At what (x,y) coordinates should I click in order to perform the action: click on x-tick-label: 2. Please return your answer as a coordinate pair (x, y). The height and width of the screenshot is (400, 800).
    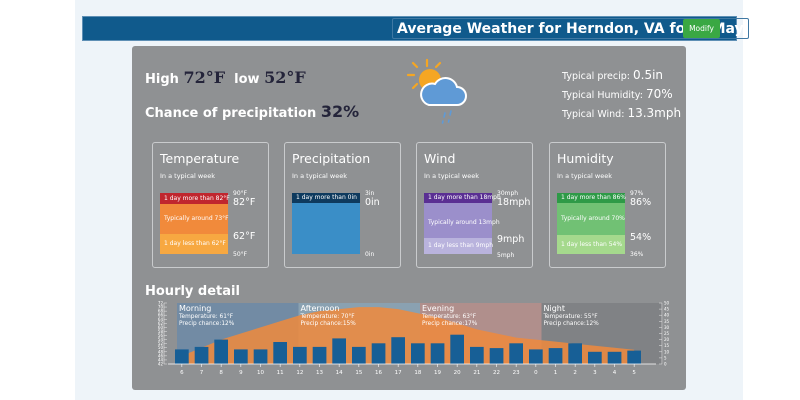
    Looking at the image, I should click on (575, 373).